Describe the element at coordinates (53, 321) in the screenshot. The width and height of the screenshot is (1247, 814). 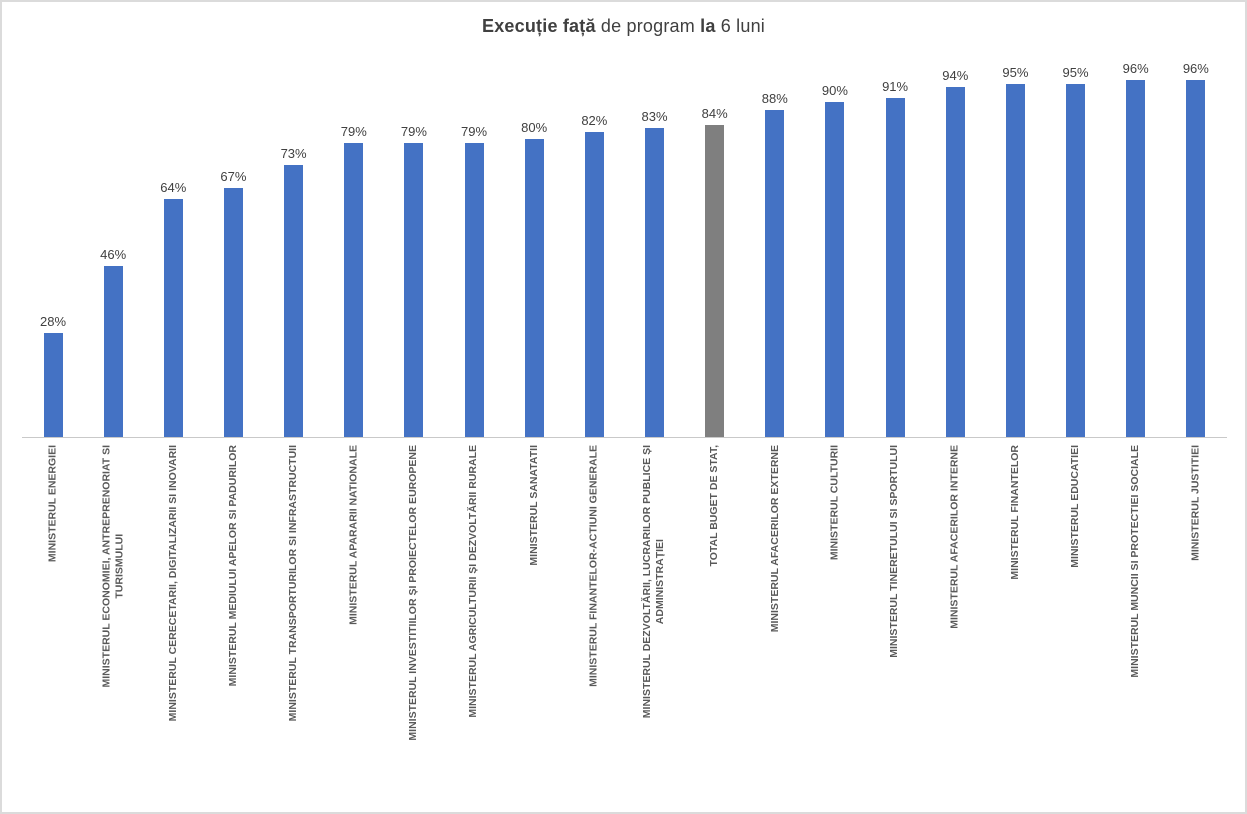
I see `data-label: 28%` at that location.